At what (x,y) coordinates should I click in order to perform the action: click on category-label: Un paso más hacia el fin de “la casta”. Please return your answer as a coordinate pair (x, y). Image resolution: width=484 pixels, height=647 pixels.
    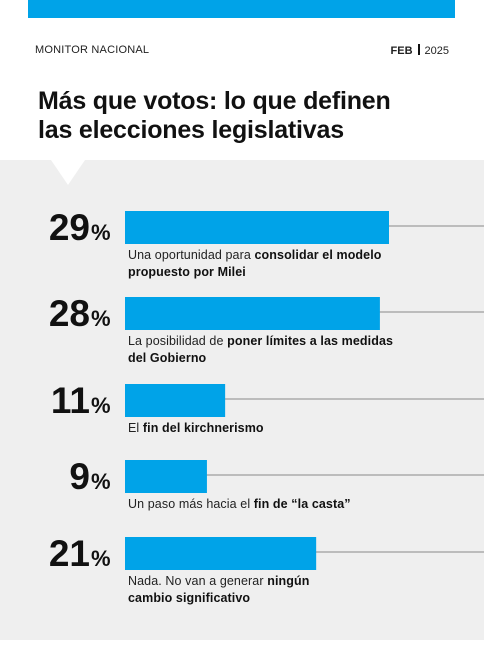
    Looking at the image, I should click on (239, 504).